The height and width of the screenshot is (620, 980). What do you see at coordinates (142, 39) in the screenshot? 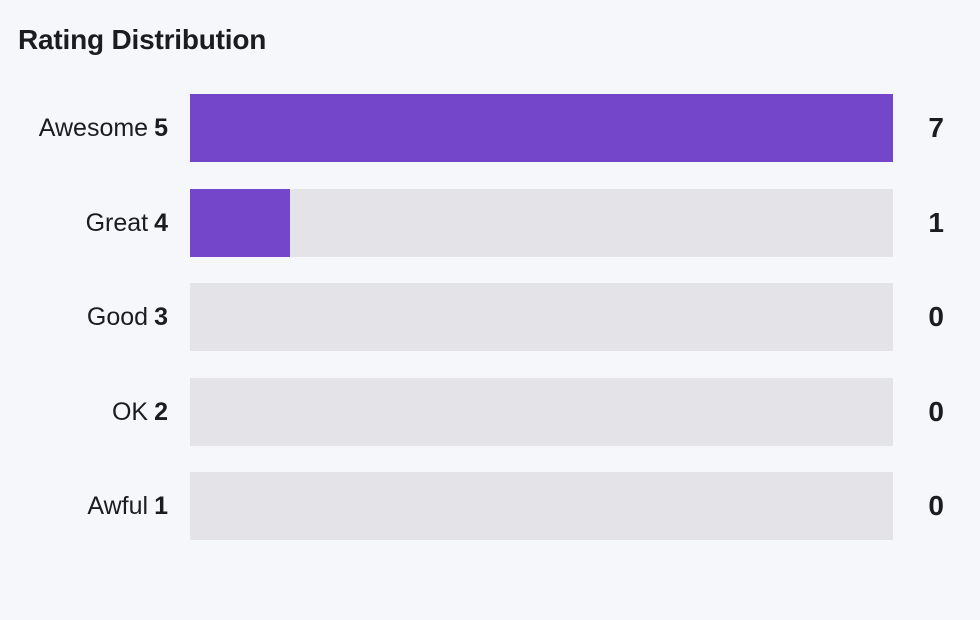
I see `panel-title: Rating Distribution` at bounding box center [142, 39].